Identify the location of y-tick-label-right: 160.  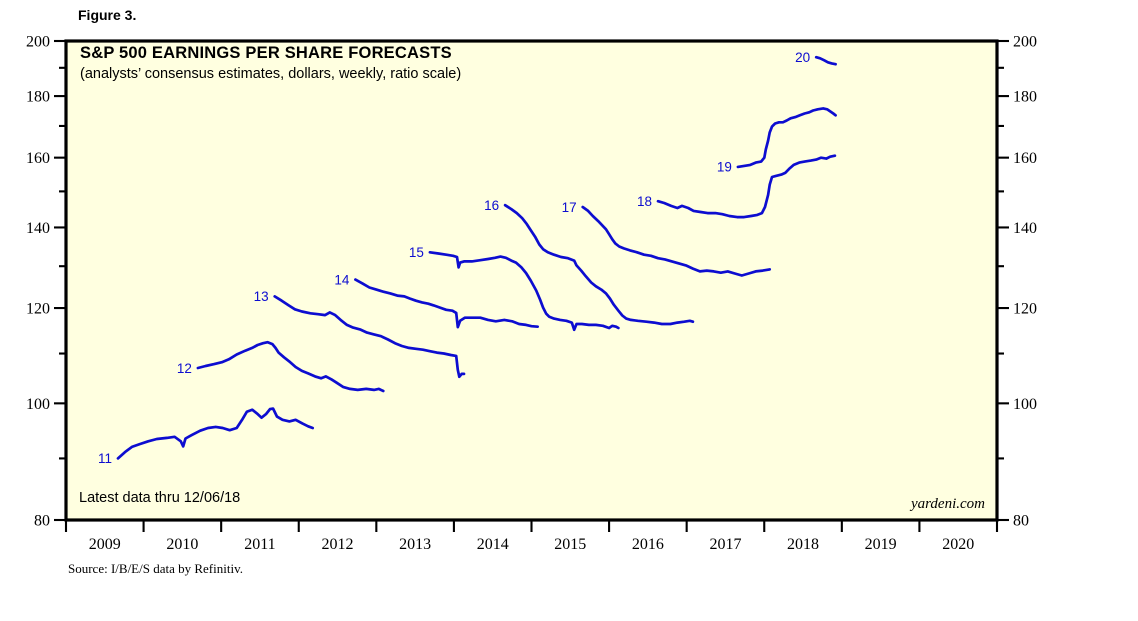
(1025, 158).